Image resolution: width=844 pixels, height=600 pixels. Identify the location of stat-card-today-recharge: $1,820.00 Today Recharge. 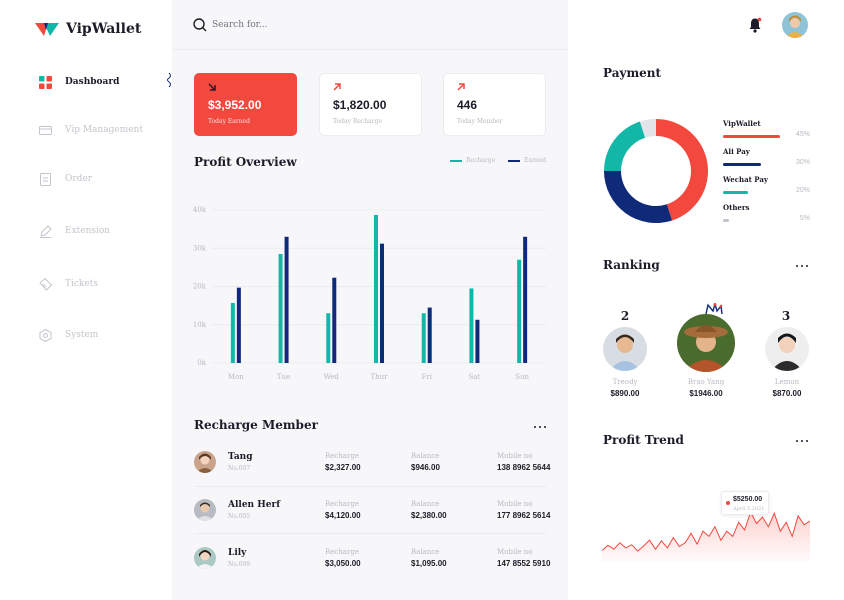
(370, 104).